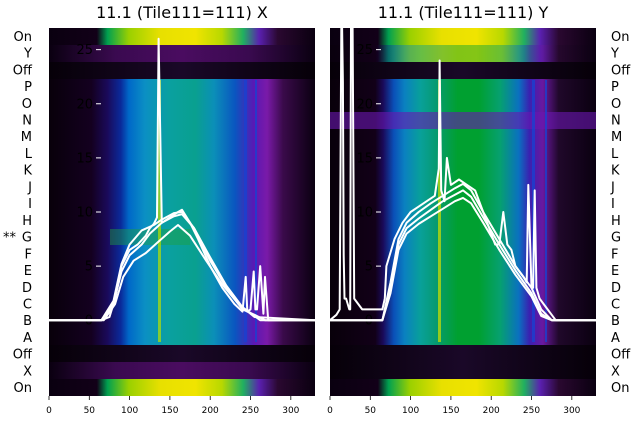  Describe the element at coordinates (463, 120) in the screenshot. I see `heatmap-n-band` at that location.